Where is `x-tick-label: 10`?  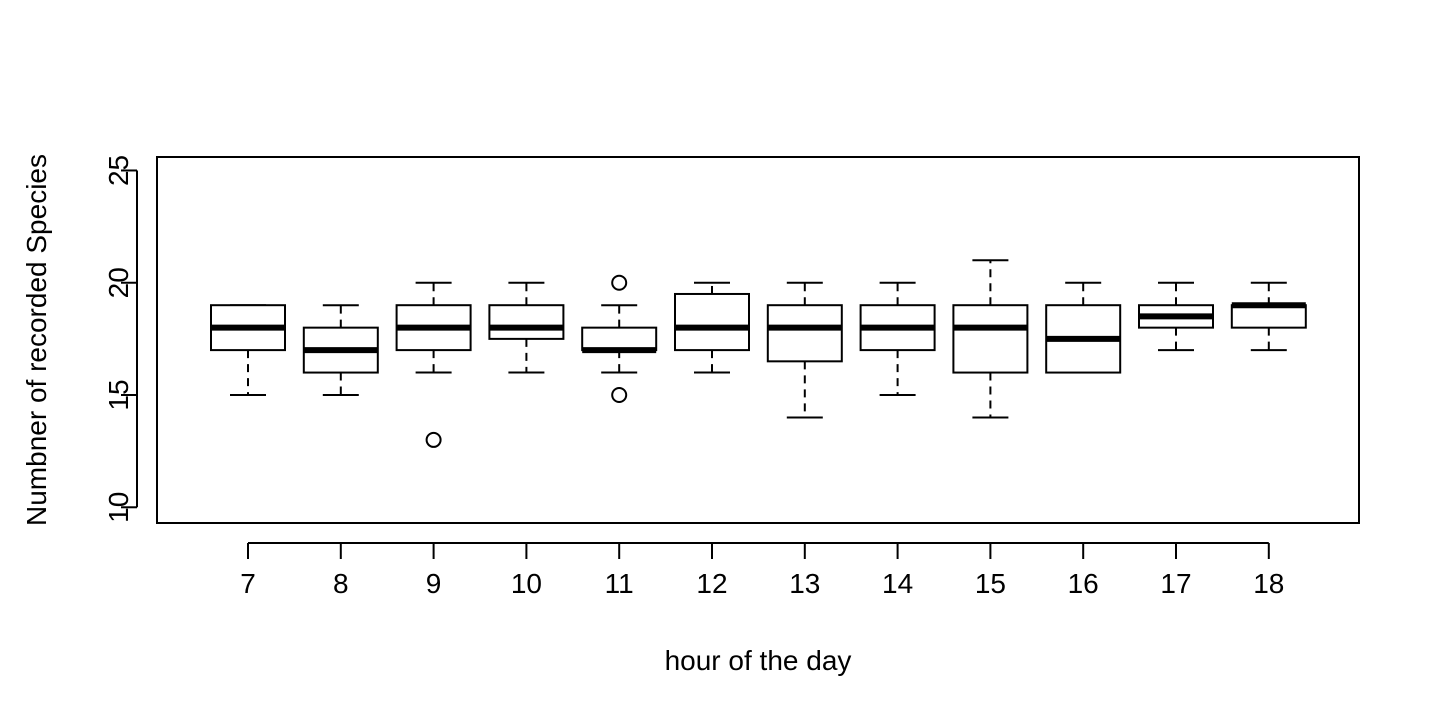
x-tick-label: 10 is located at coordinates (526, 583).